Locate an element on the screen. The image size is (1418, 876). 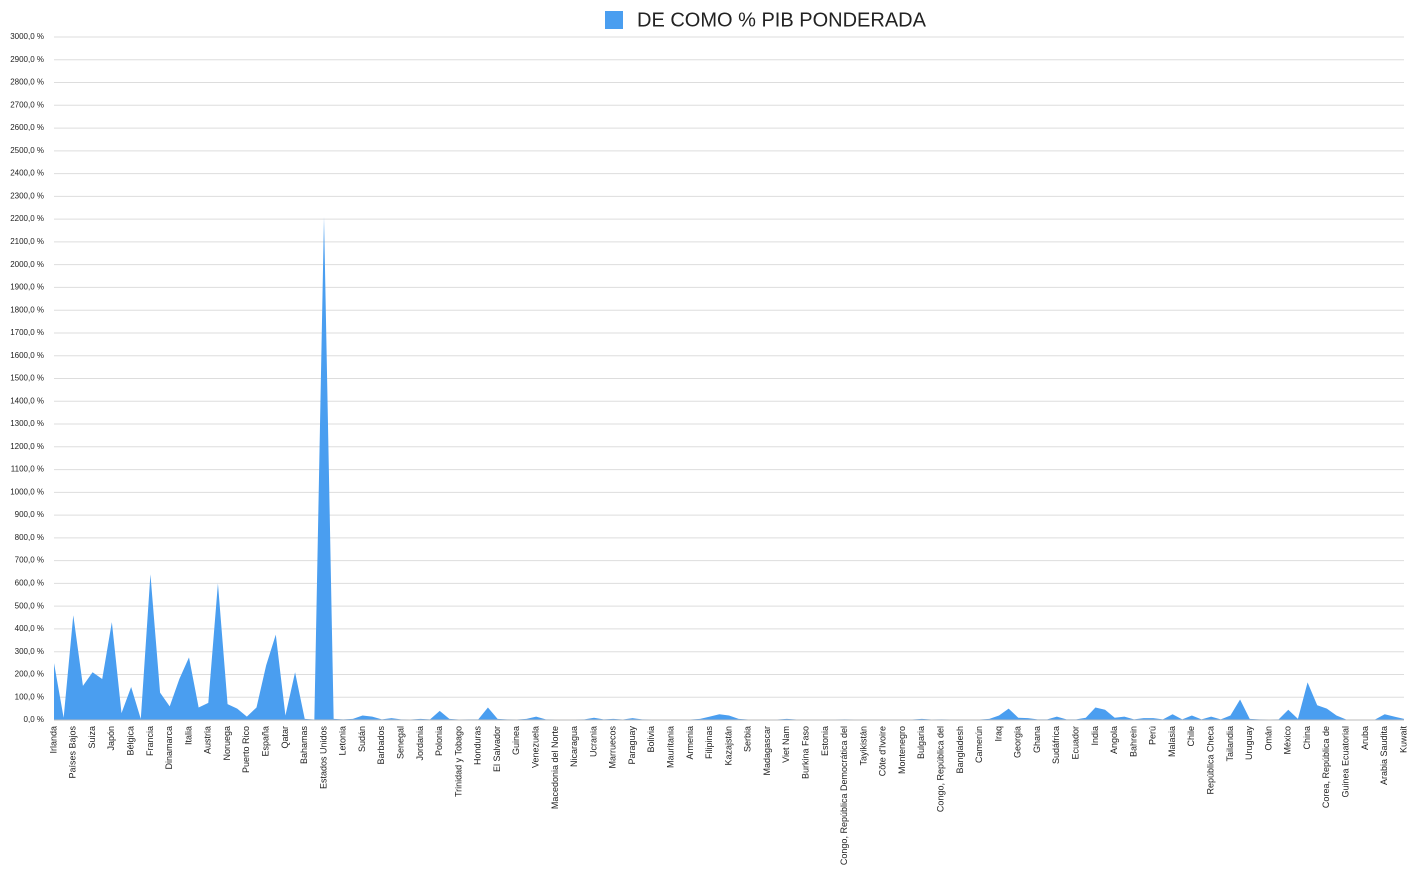
x-tick-label: Irlanda is located at coordinates (53, 740).